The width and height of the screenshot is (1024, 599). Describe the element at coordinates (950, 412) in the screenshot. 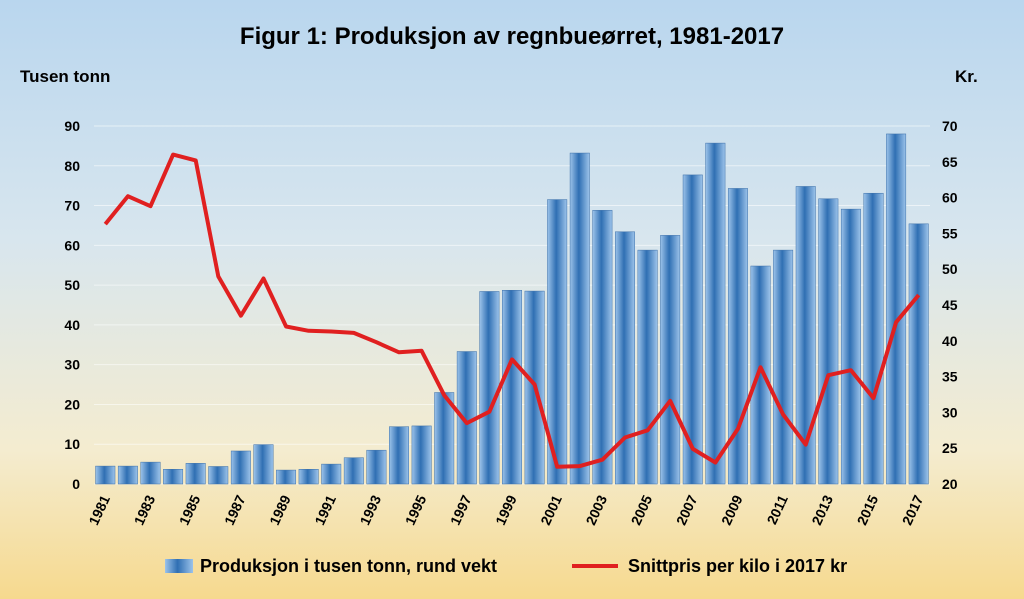

I see `y-right-tick-label: 30` at that location.